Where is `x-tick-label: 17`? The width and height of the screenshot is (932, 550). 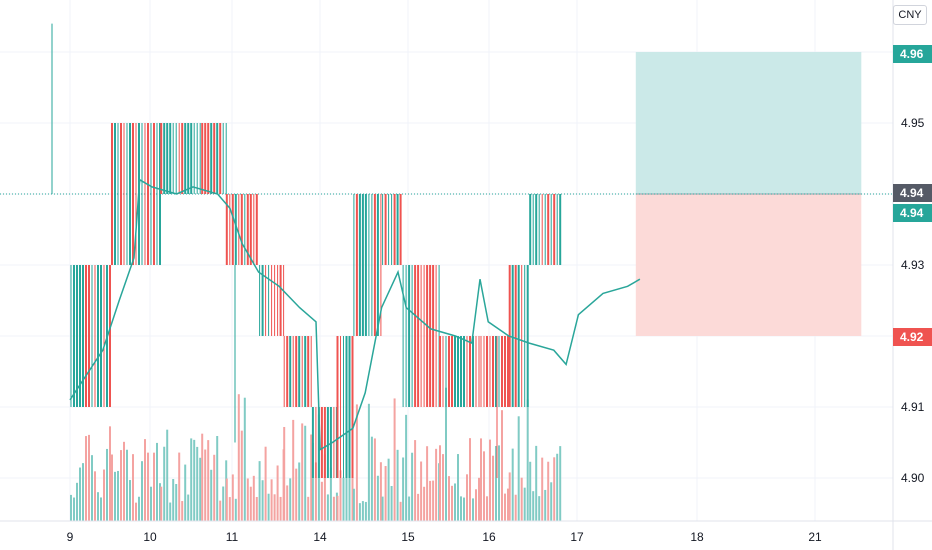
x-tick-label: 17 is located at coordinates (577, 537).